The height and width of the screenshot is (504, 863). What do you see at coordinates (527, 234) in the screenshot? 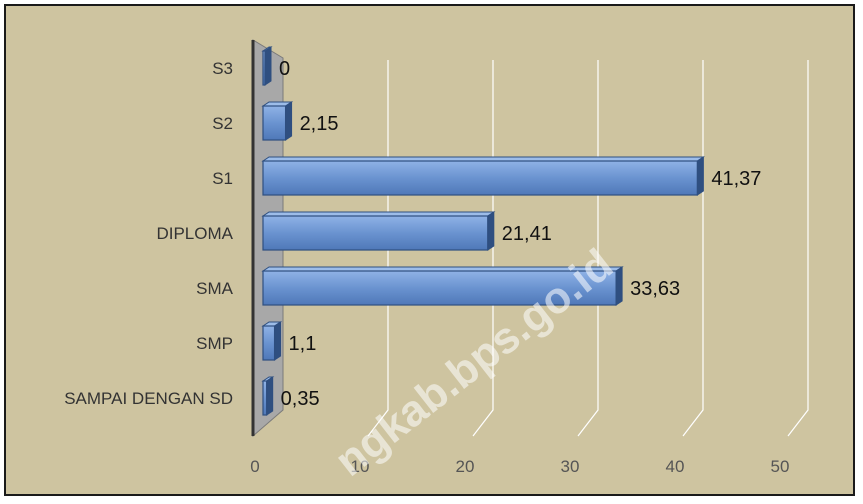
I see `data-label: 21,41` at bounding box center [527, 234].